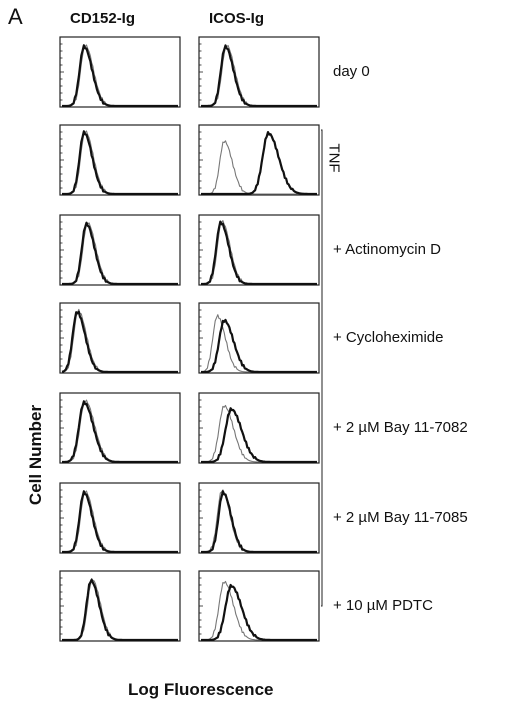 The height and width of the screenshot is (705, 520). I want to click on row-label-cycloheximide: + Cycloheximide, so click(388, 337).